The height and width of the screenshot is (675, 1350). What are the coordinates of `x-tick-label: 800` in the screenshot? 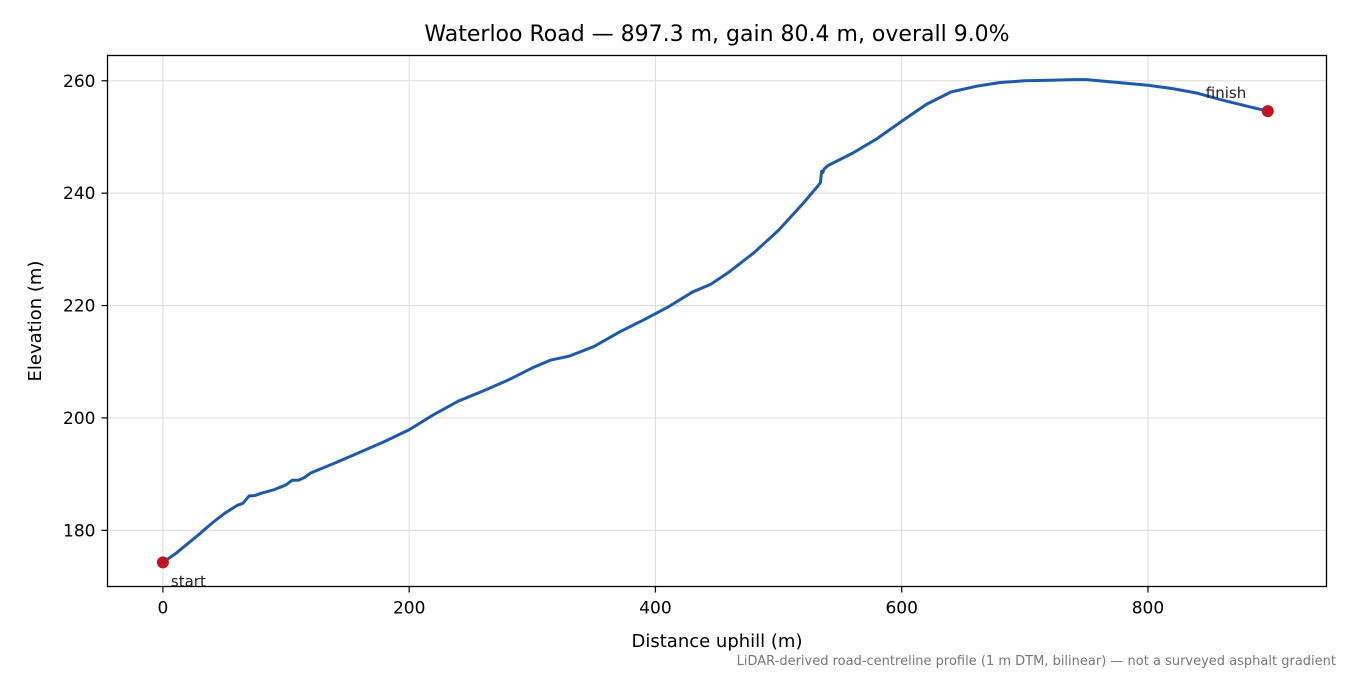 It's located at (1148, 609).